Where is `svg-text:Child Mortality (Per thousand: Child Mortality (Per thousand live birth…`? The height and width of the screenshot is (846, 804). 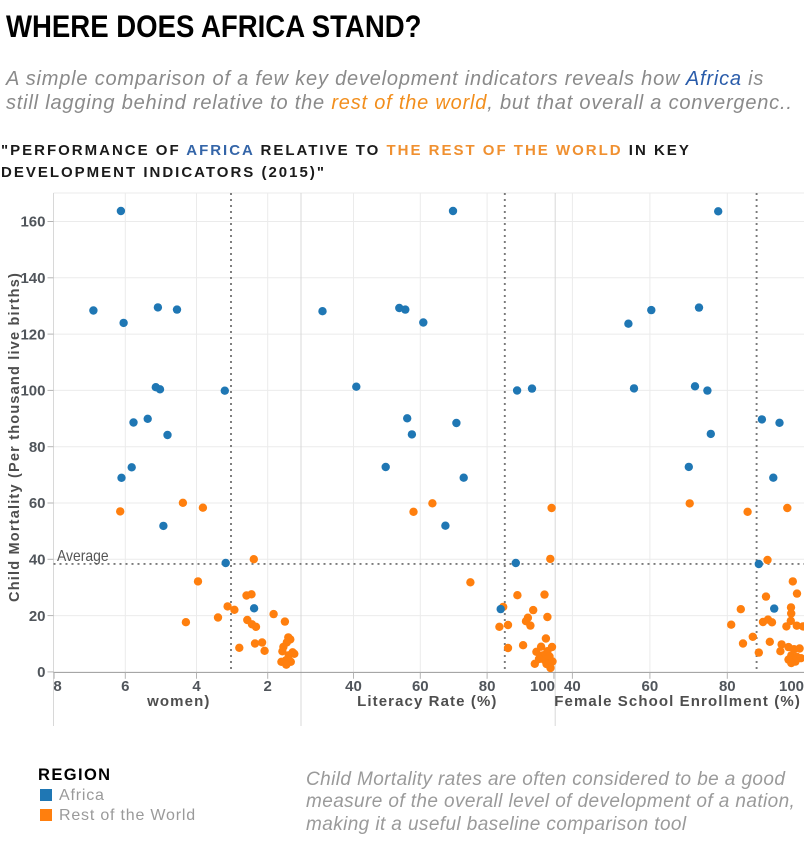
svg-text:Child Mortality (Per thousand: Child Mortality (Per thousand live birth… is located at coordinates (15, 437).